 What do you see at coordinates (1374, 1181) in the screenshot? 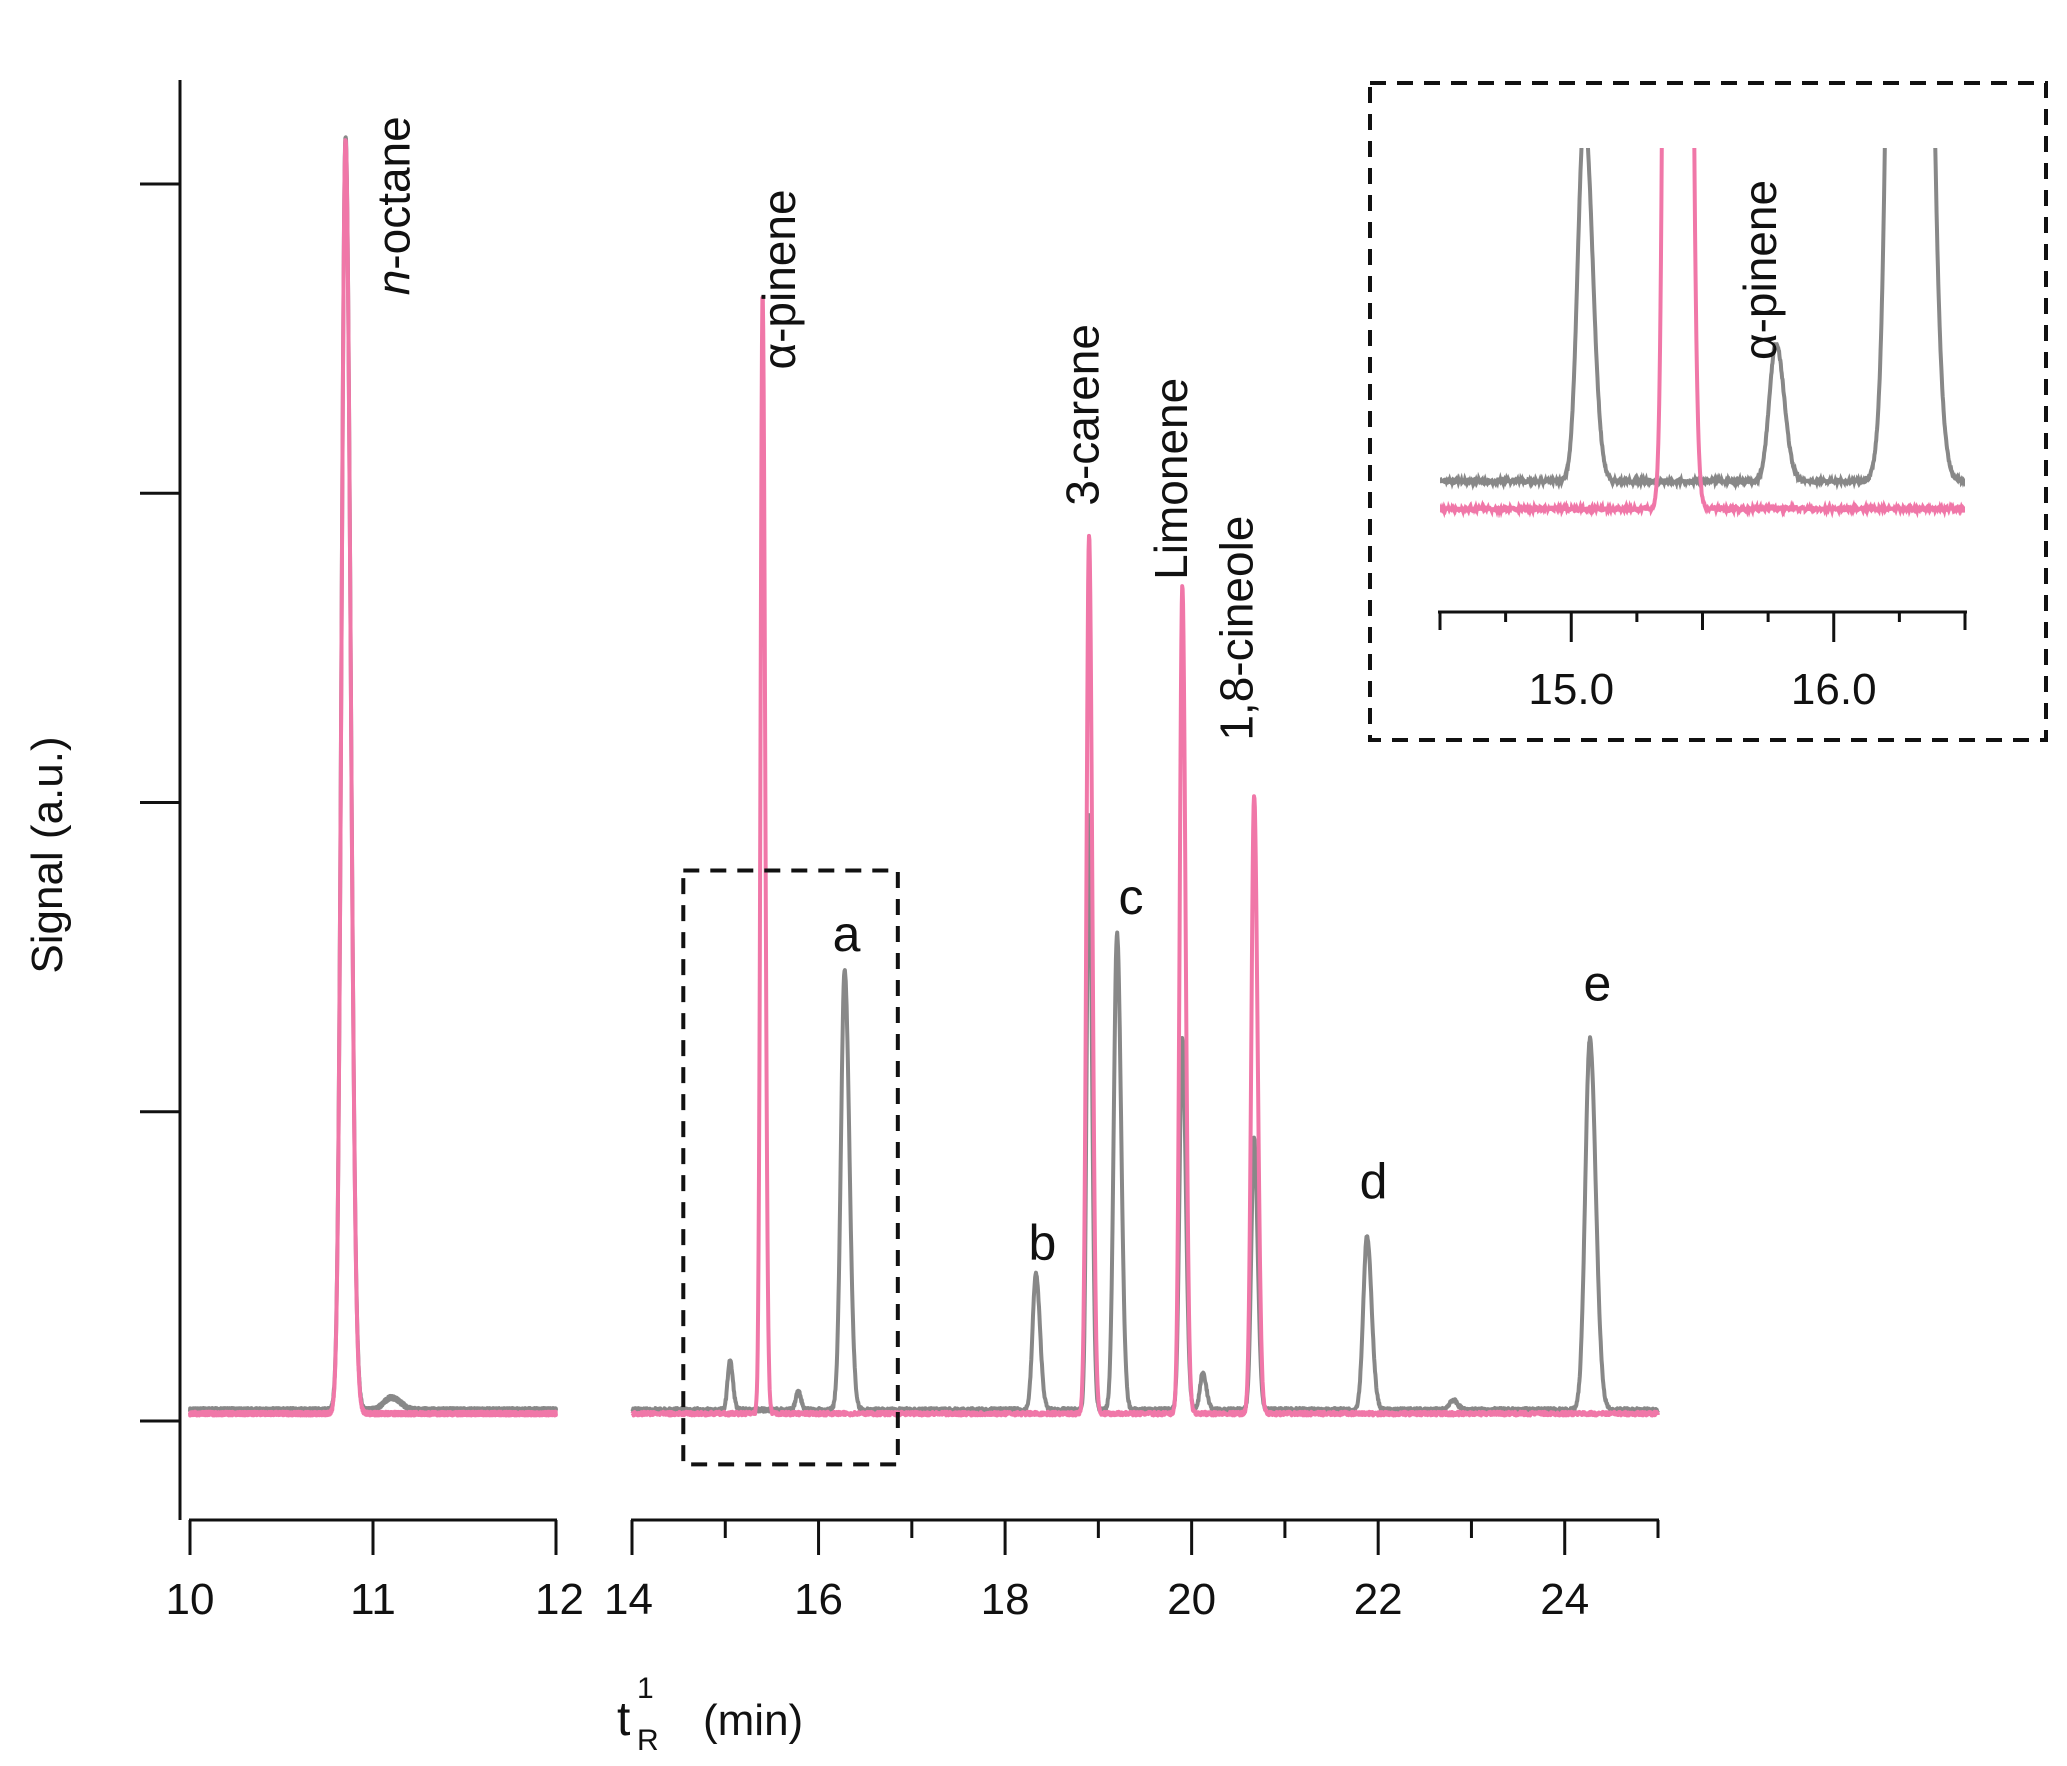
I see `peak-letter-d: d` at bounding box center [1374, 1181].